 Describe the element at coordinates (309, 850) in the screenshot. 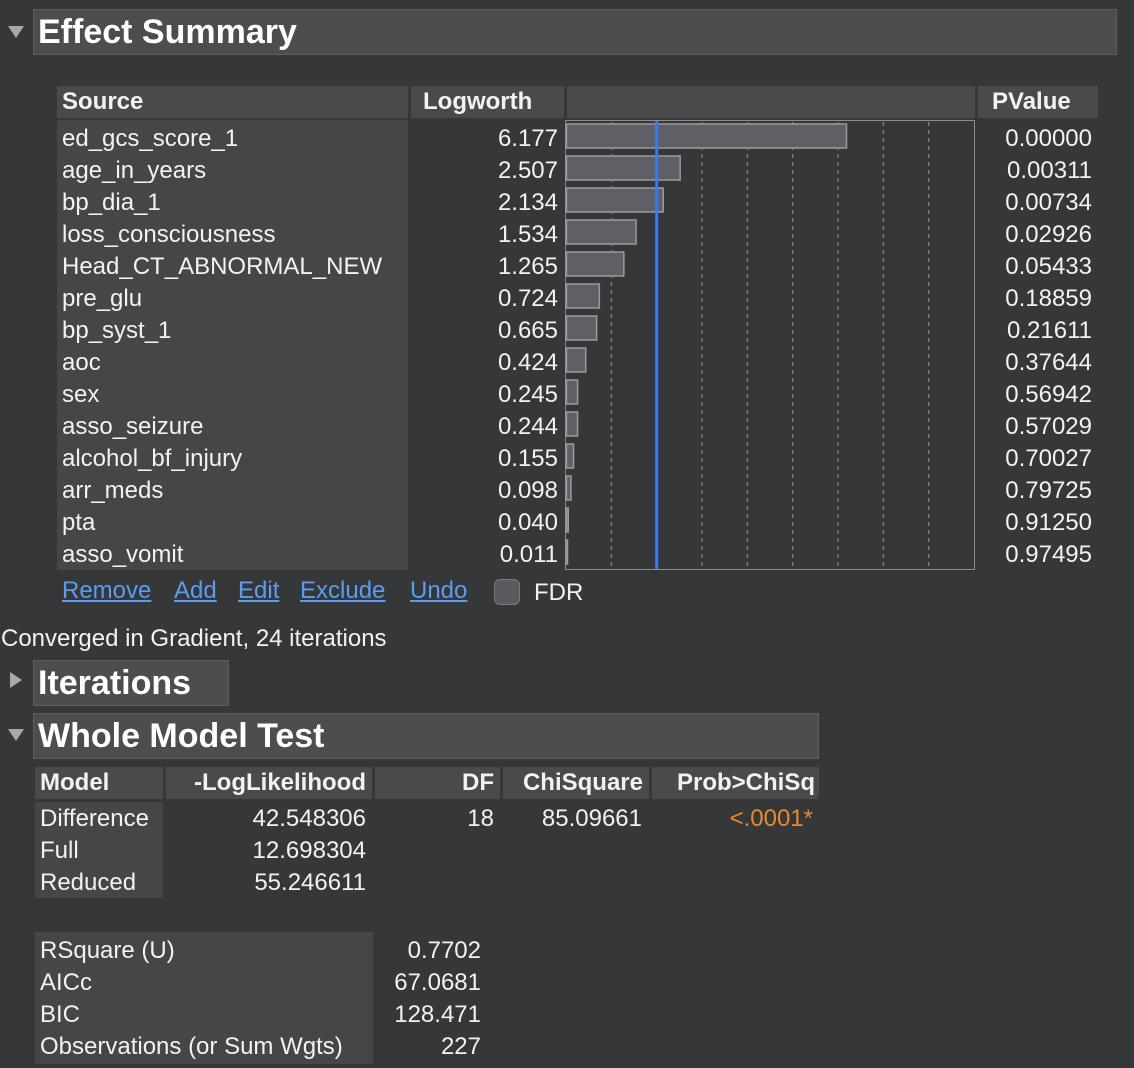

I see `loglik-cell: 12.698304` at that location.